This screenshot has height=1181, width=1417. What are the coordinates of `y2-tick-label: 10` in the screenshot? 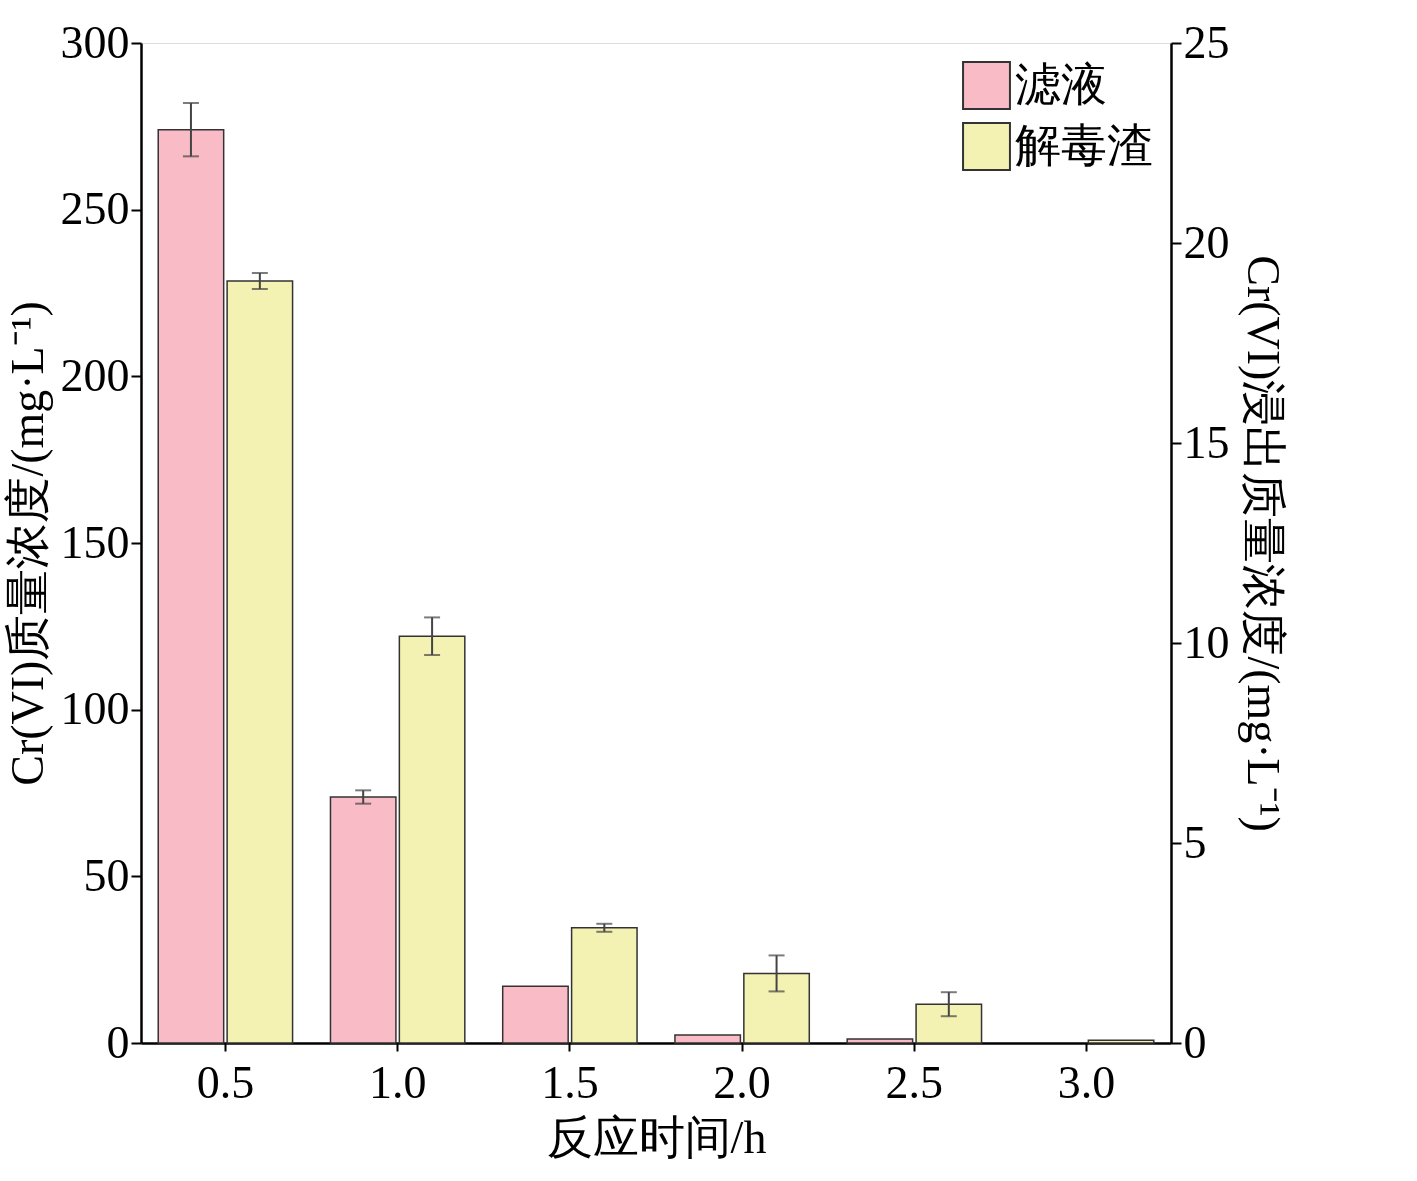 It's located at (1206, 642).